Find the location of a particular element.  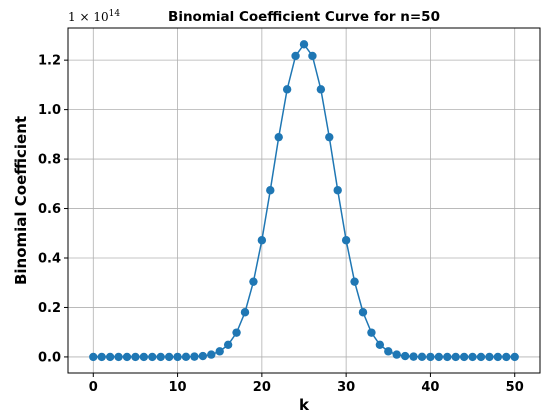

y-tick-label: 0.0 is located at coordinates (49, 357).